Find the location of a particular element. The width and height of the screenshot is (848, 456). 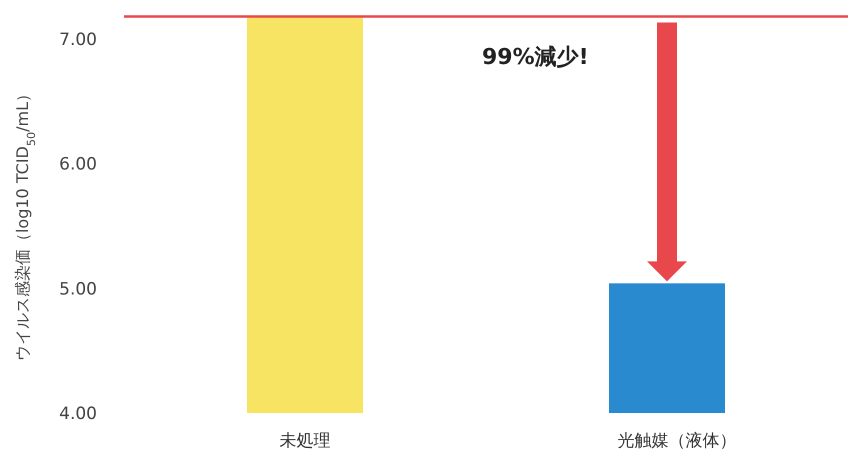

annotation: 99%減少! is located at coordinates (535, 57).